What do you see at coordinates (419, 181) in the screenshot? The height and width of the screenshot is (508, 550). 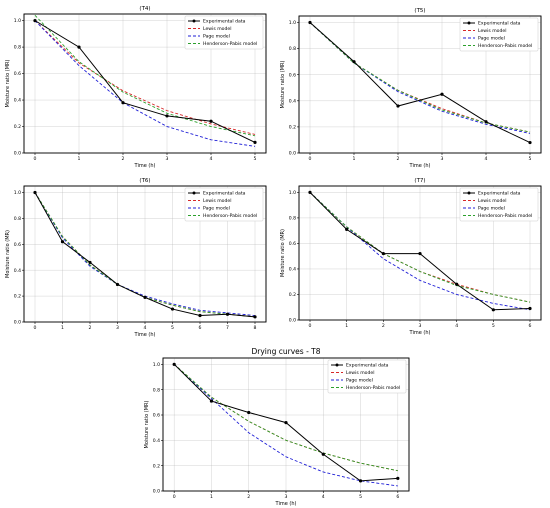 I see `chart-title: (T7)` at bounding box center [419, 181].